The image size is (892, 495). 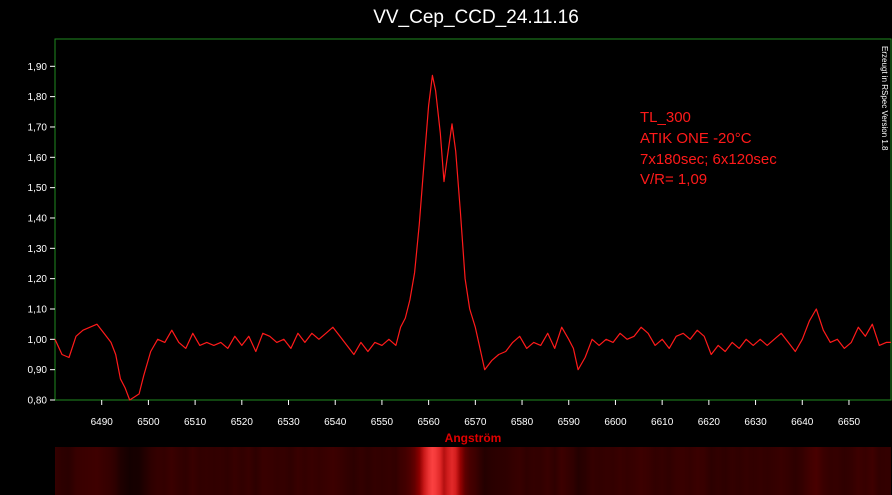 What do you see at coordinates (148, 422) in the screenshot?
I see `x-tick-label: 6500` at bounding box center [148, 422].